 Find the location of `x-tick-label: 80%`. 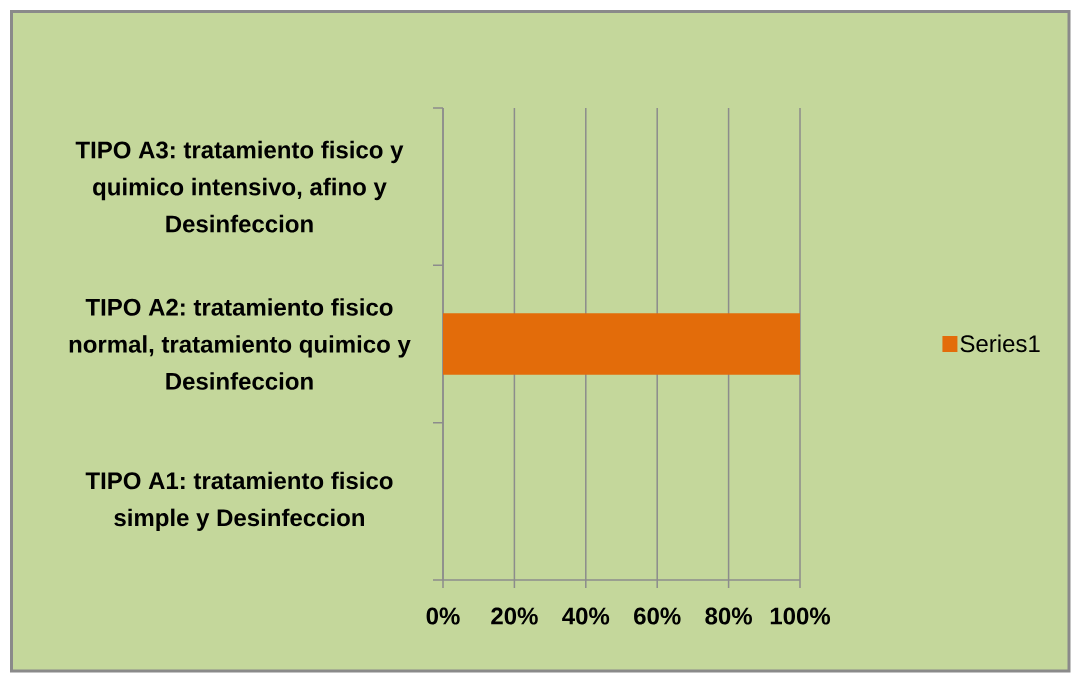

x-tick-label: 80% is located at coordinates (728, 616).